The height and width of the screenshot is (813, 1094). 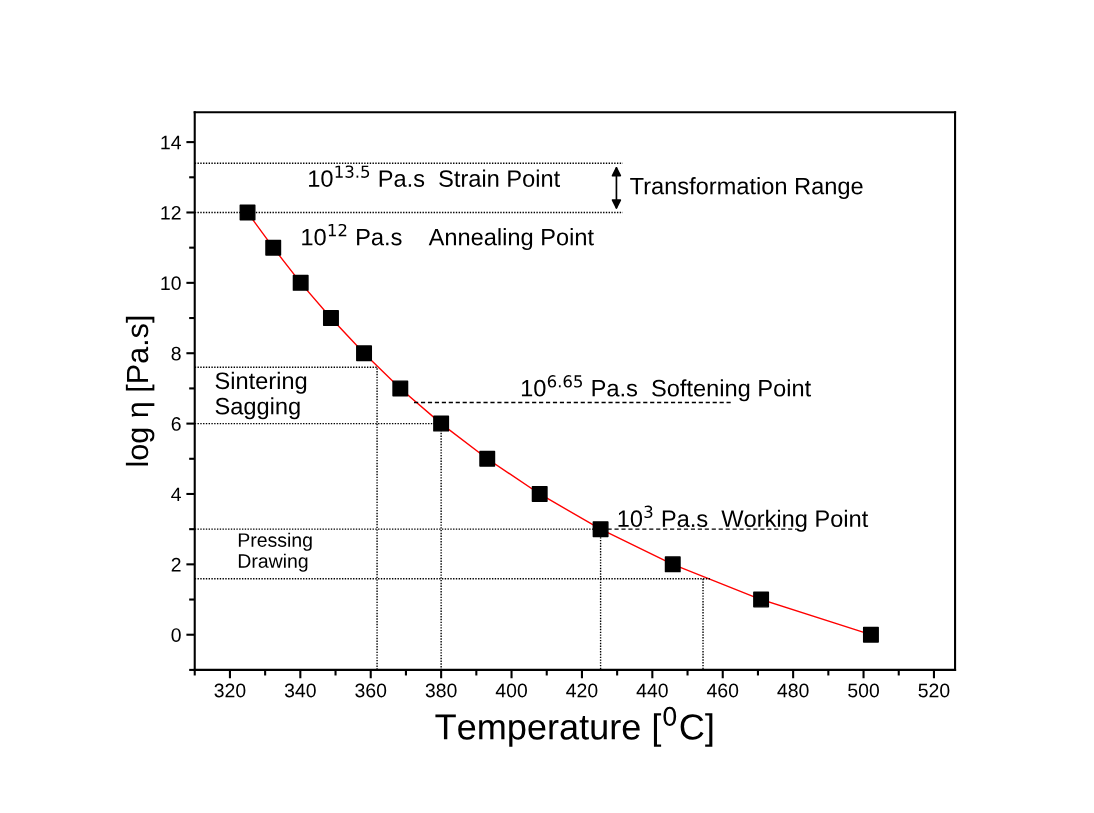 What do you see at coordinates (300, 690) in the screenshot?
I see `x-tick-label: 340` at bounding box center [300, 690].